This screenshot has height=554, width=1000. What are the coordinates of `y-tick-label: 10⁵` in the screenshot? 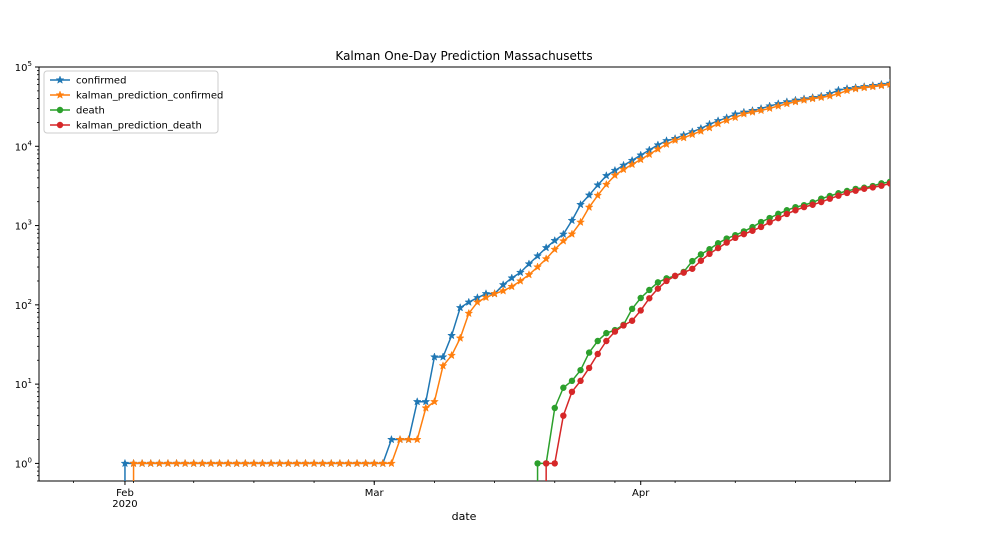 It's located at (23, 67).